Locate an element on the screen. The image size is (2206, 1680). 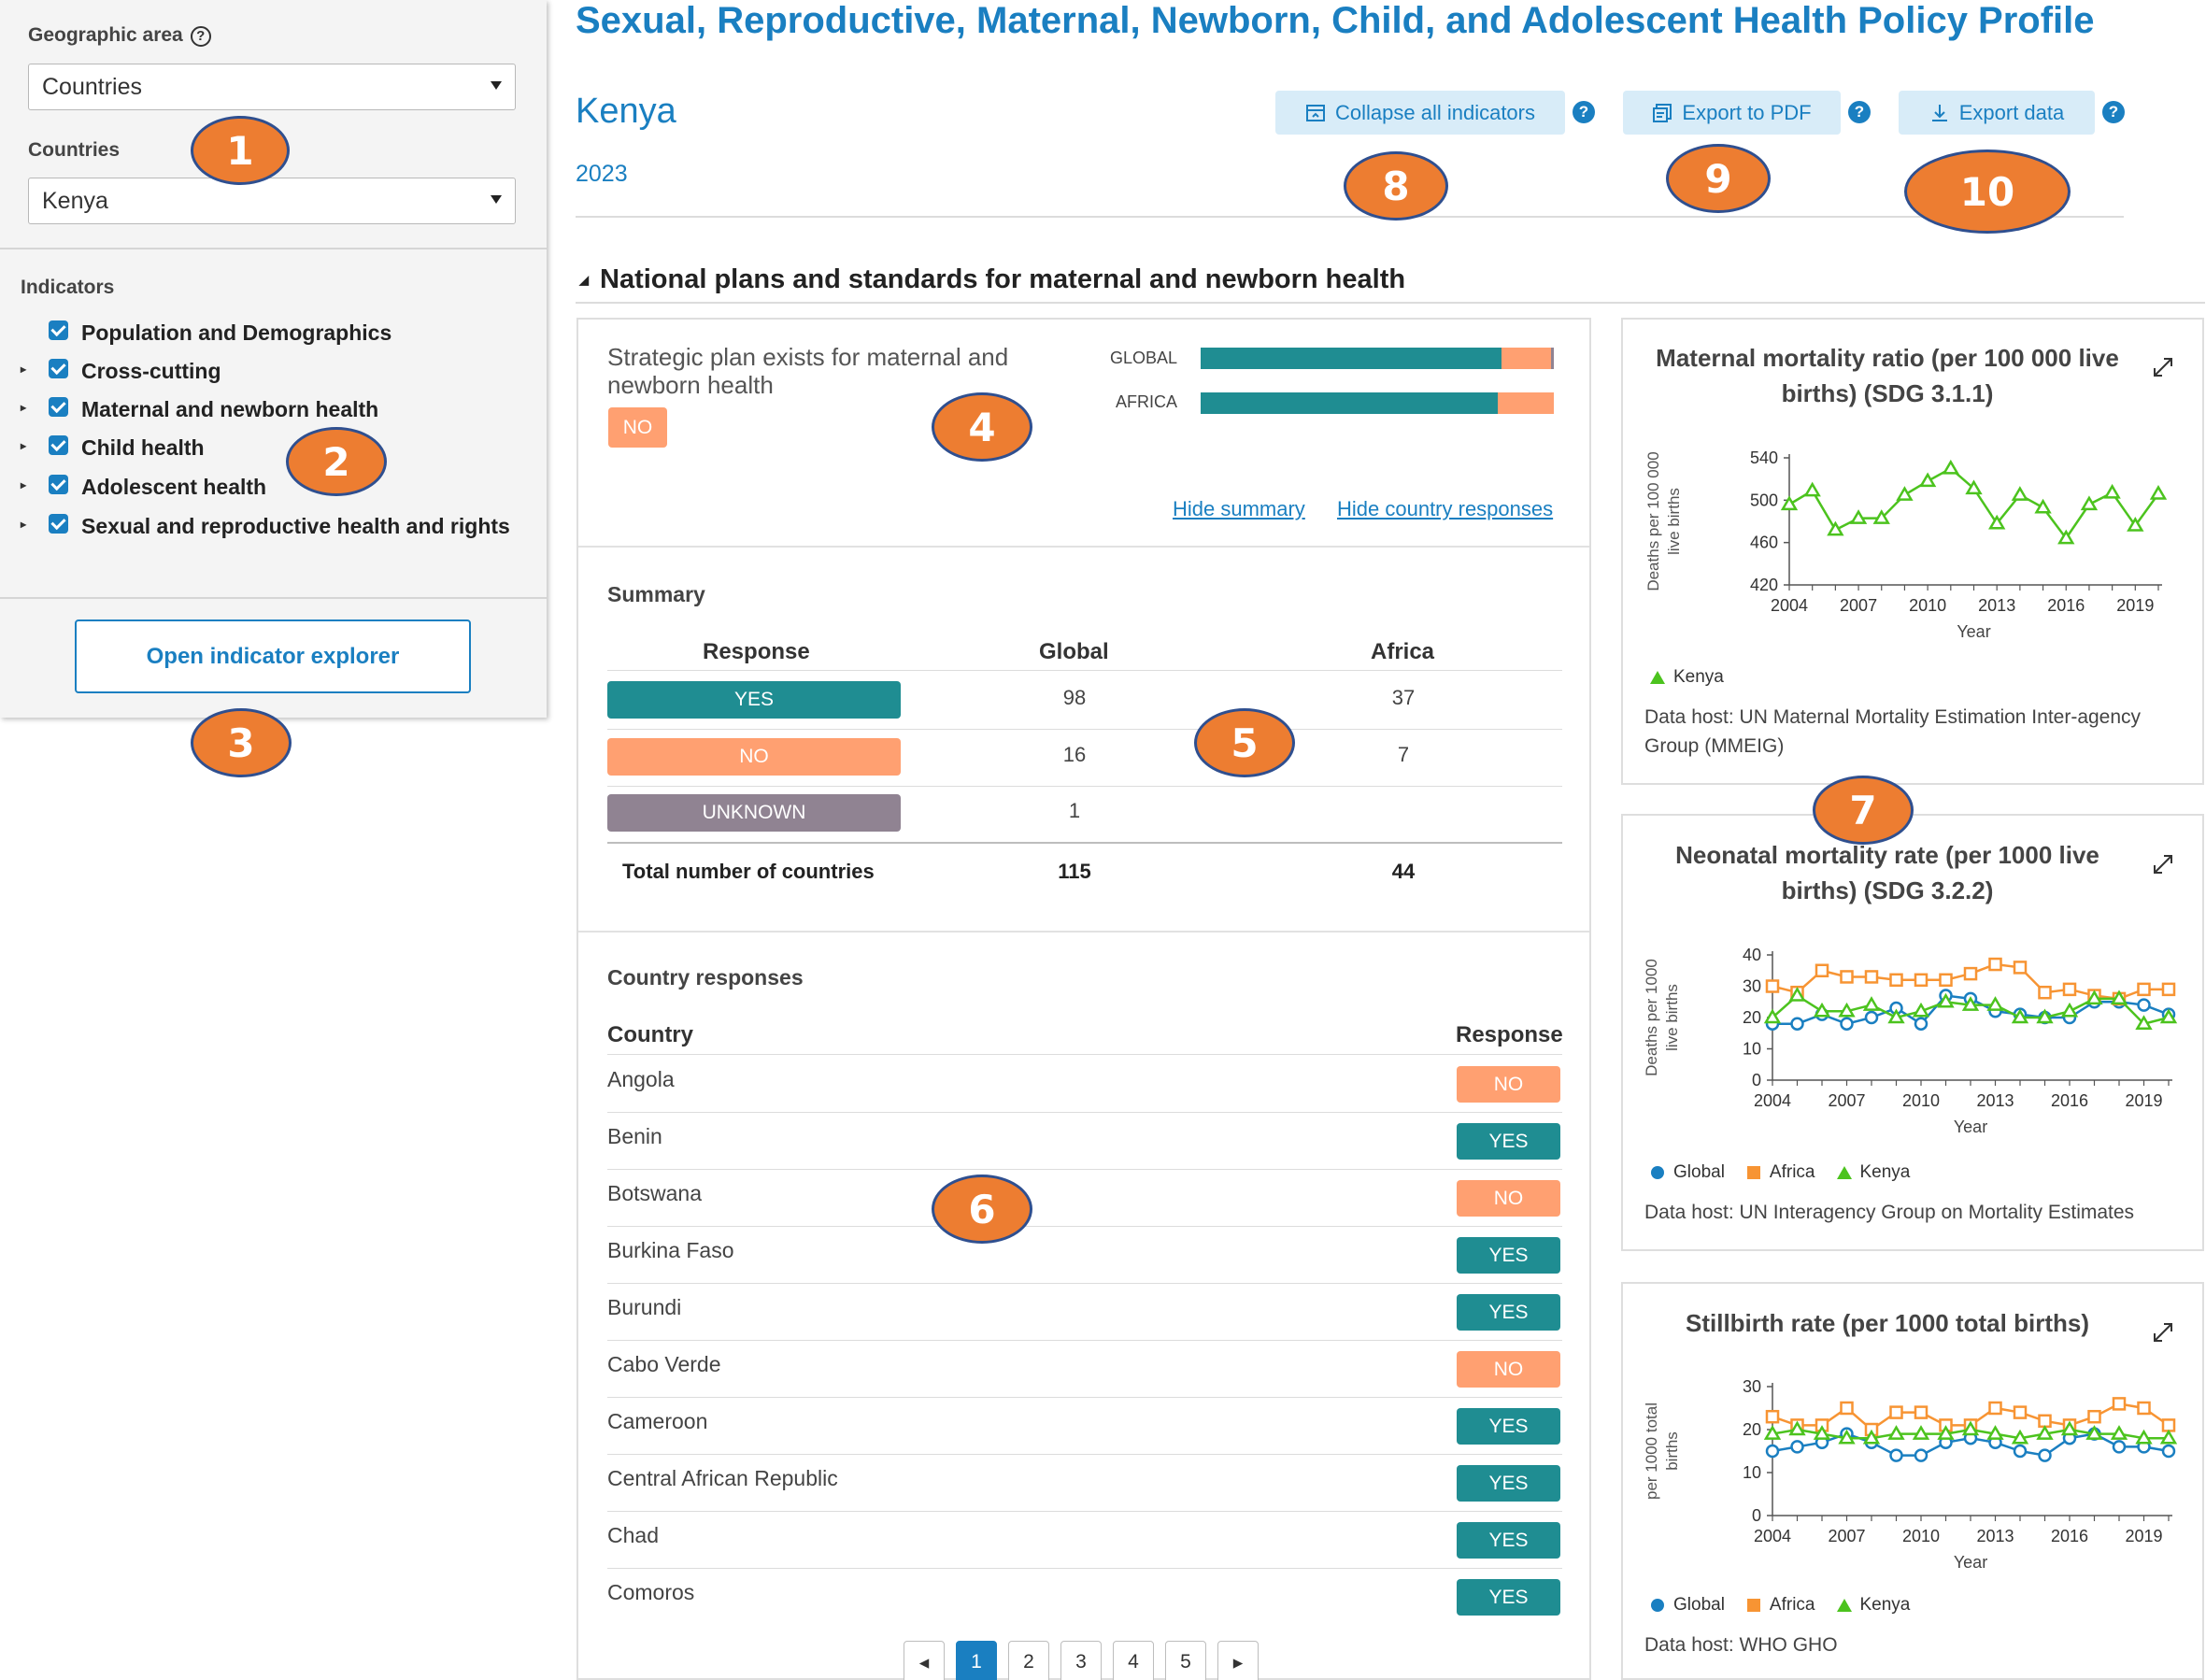
bar-label-africa: AFRICA is located at coordinates (1146, 401).